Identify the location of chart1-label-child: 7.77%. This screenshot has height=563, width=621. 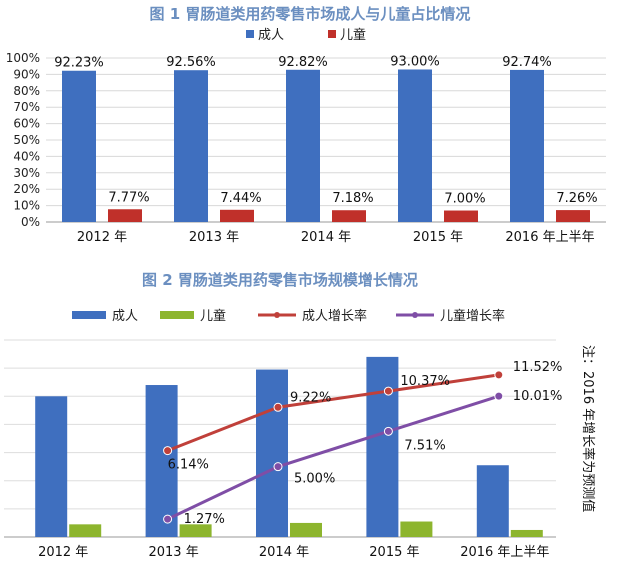
(128, 197).